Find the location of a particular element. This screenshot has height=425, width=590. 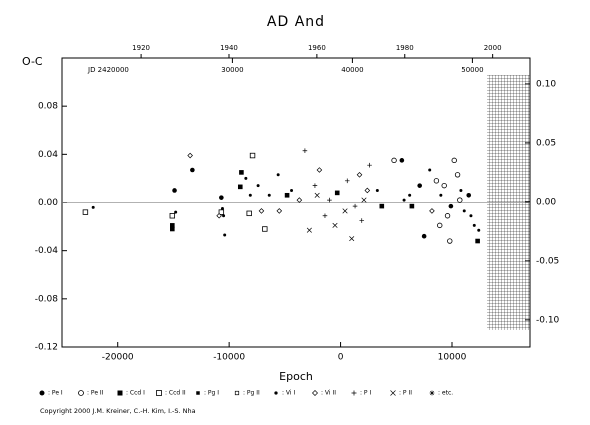

legend-label: : etc. is located at coordinates (445, 393).